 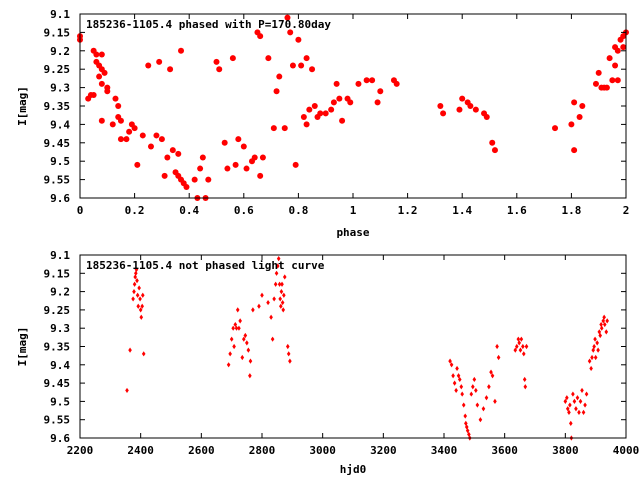 What do you see at coordinates (80, 210) in the screenshot?
I see `phased-chart-x-tick-label: 0` at bounding box center [80, 210].